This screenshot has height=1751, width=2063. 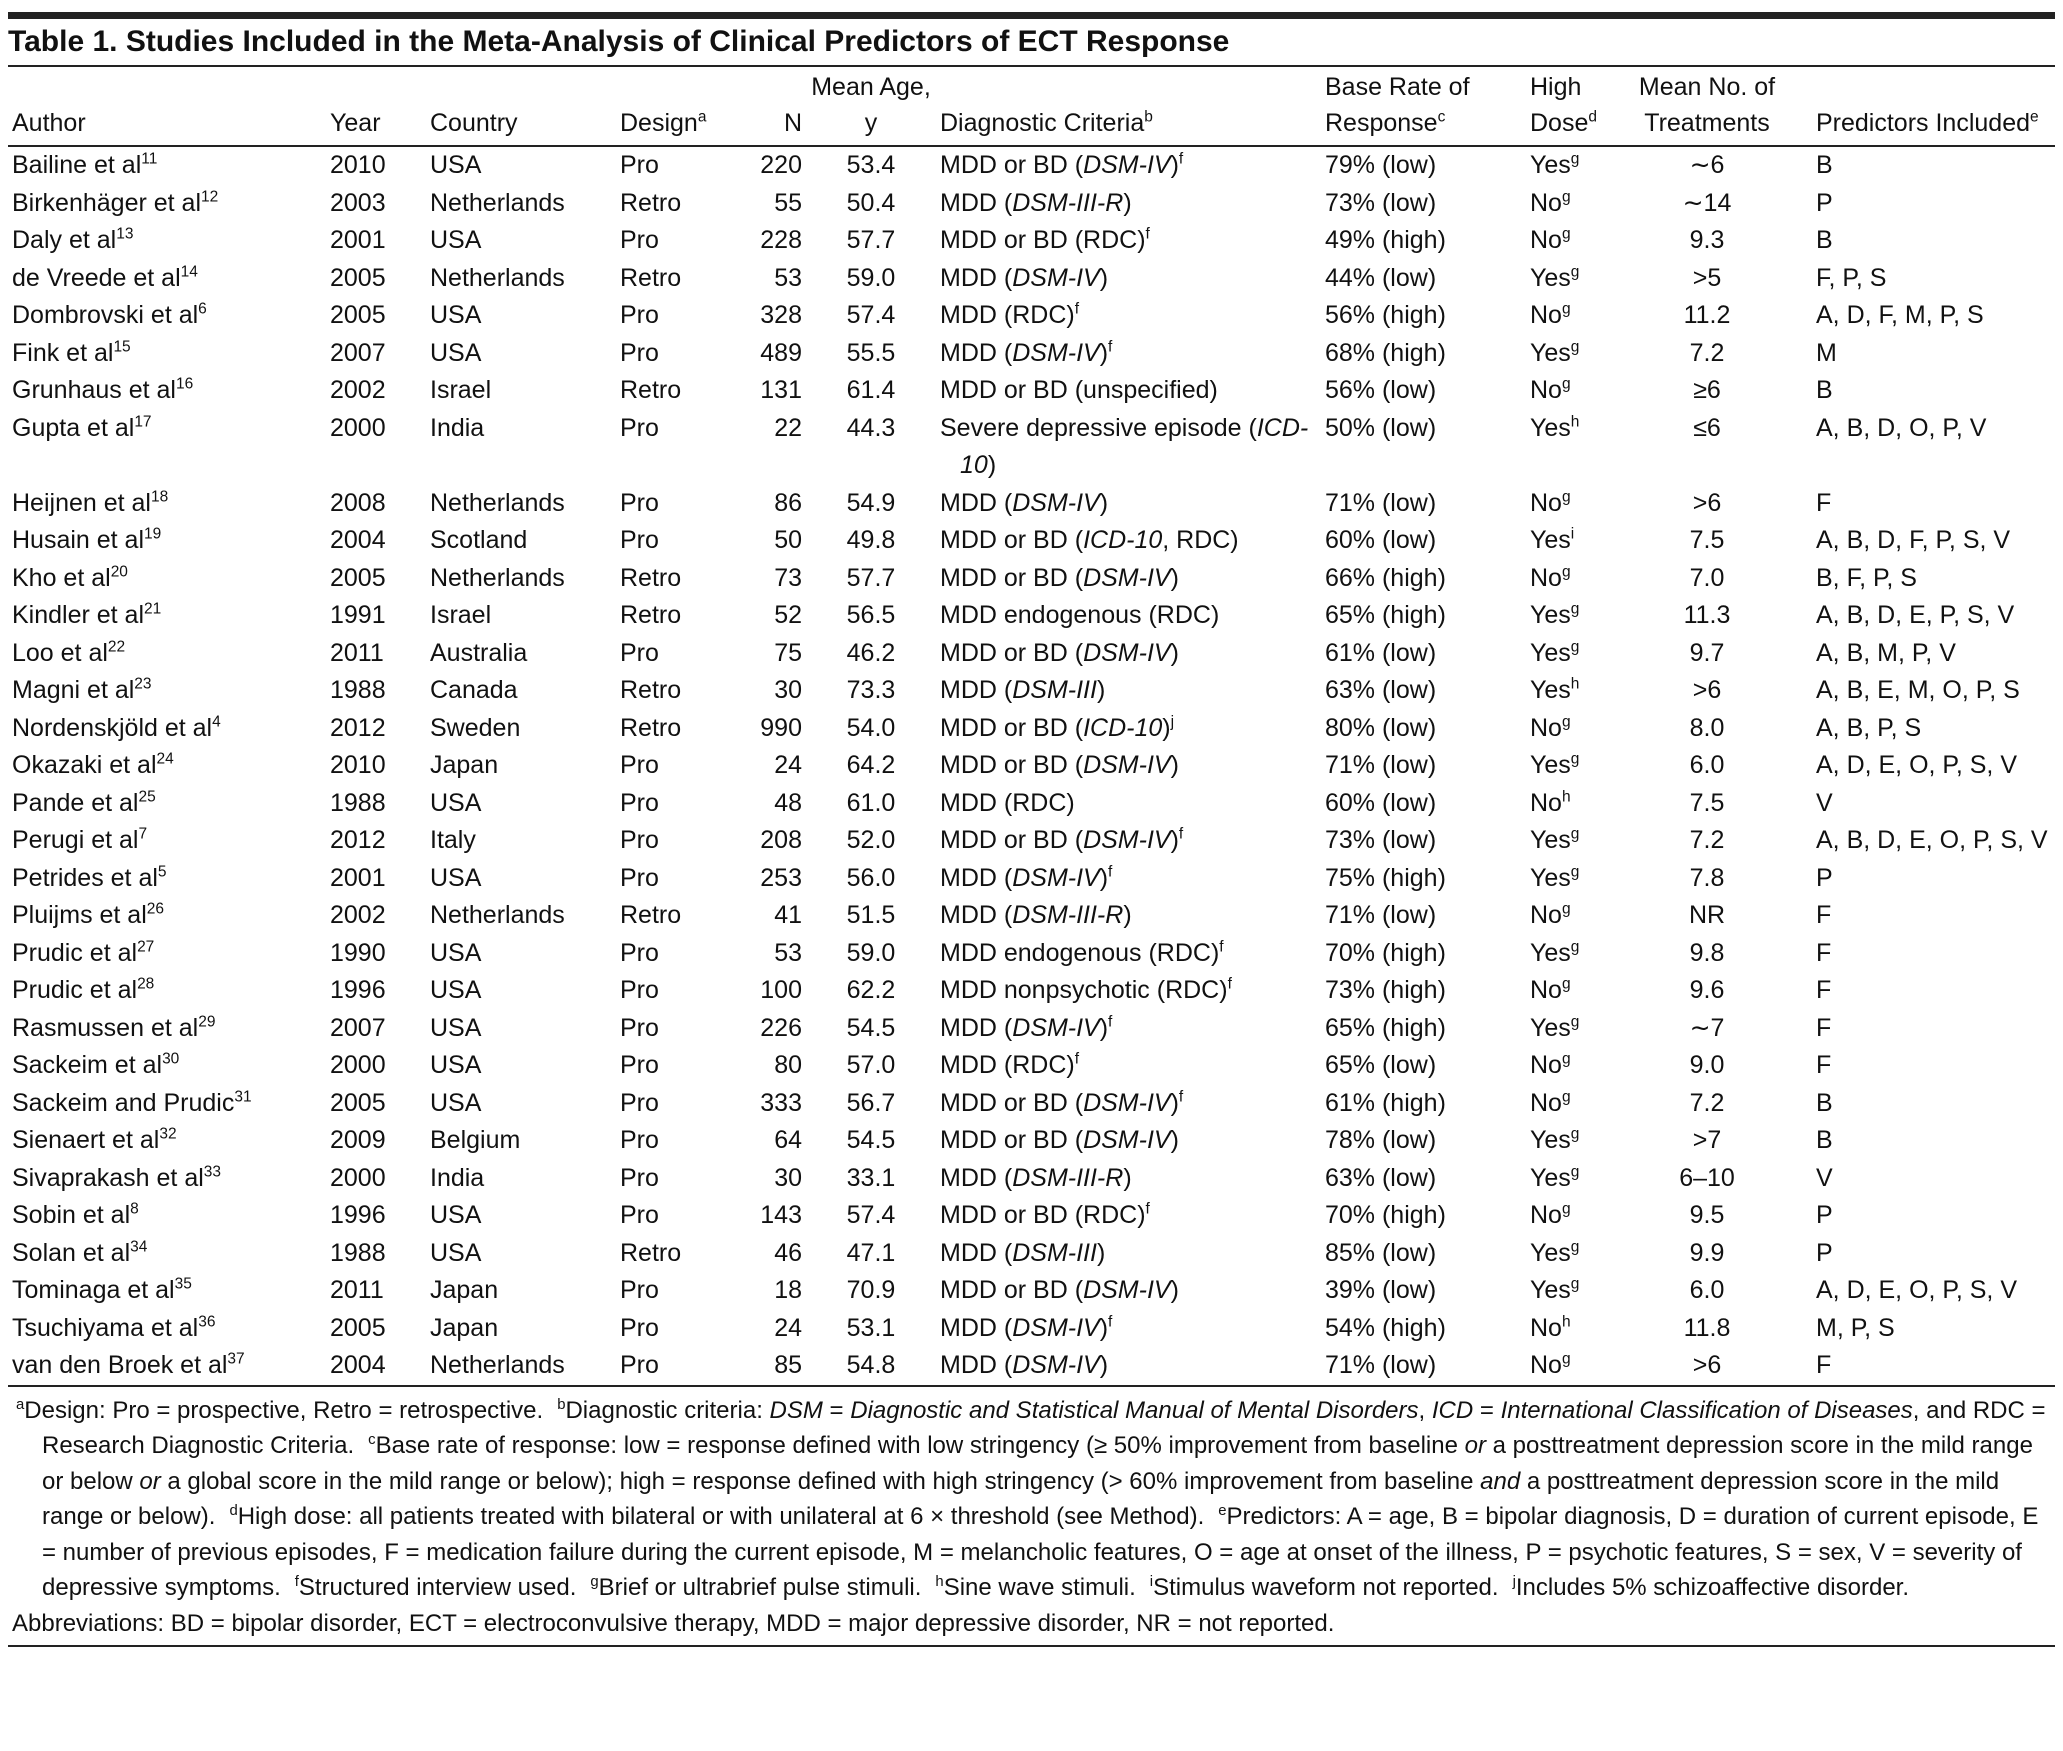 What do you see at coordinates (871, 1065) in the screenshot?
I see `age-cell: 57.0` at bounding box center [871, 1065].